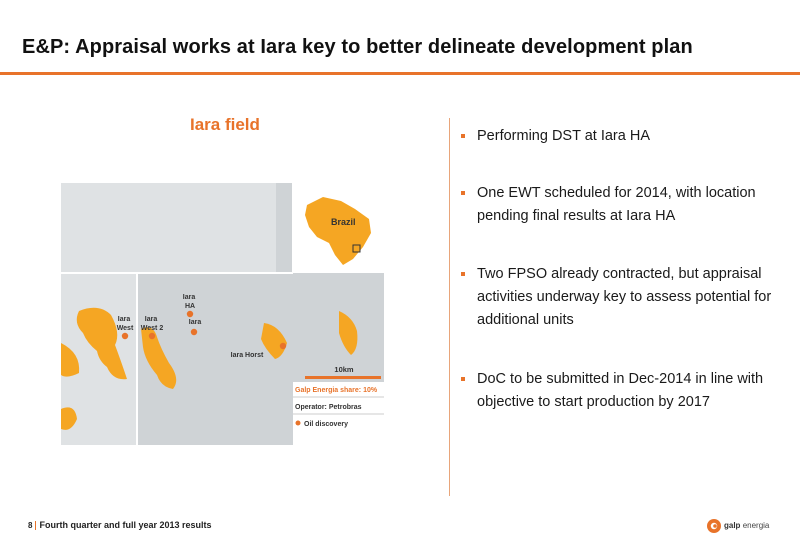 The height and width of the screenshot is (554, 800). I want to click on page-number: 8, so click(32, 525).